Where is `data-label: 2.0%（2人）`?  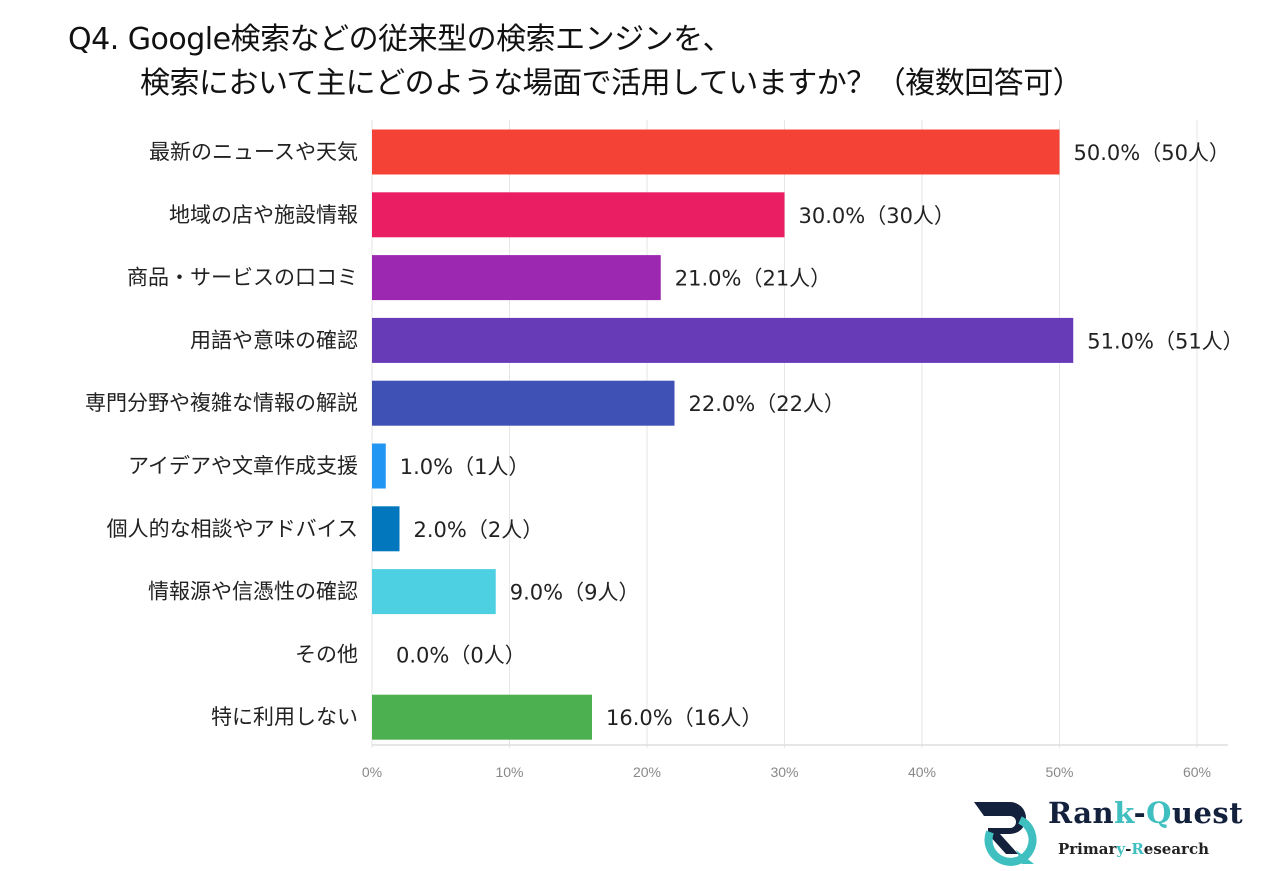
data-label: 2.0%（2人） is located at coordinates (479, 530).